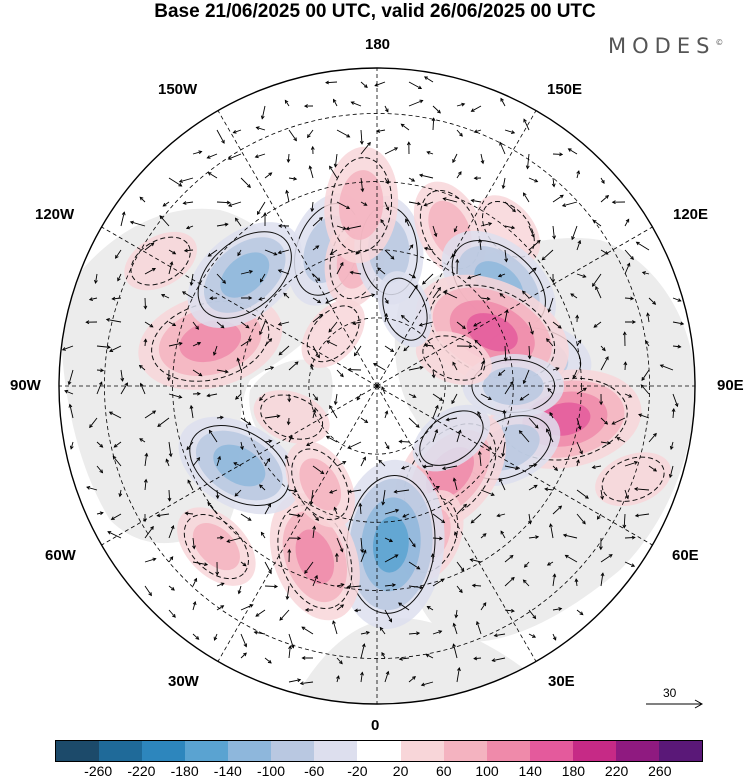 This screenshot has width=750, height=783. Describe the element at coordinates (314, 771) in the screenshot. I see `colorbar-tick-label: -60` at that location.